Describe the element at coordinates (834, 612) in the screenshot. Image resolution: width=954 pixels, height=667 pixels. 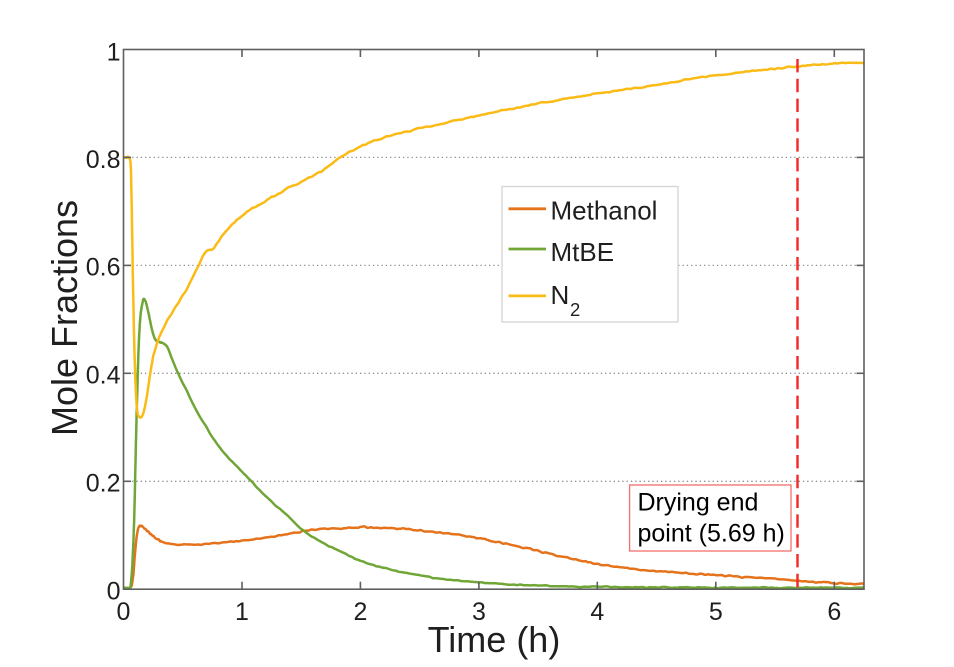
I see `svg-text: 6` at that location.